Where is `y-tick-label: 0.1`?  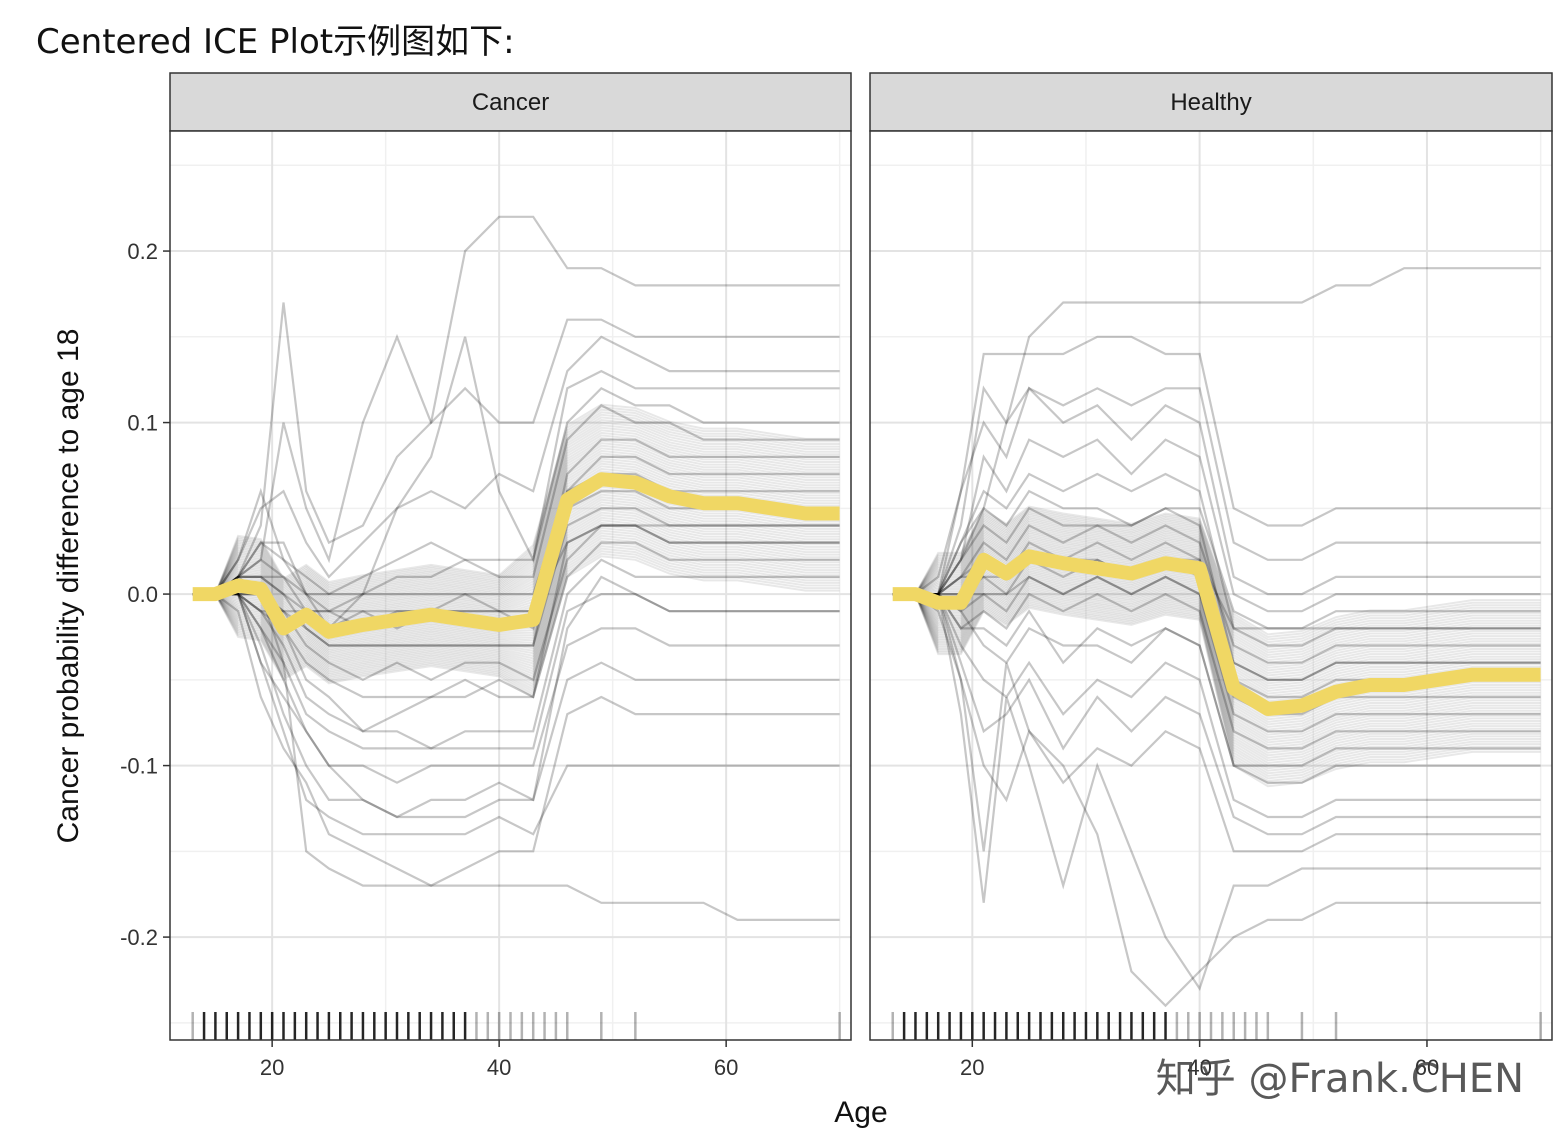 y-tick-label: 0.1 is located at coordinates (142, 423).